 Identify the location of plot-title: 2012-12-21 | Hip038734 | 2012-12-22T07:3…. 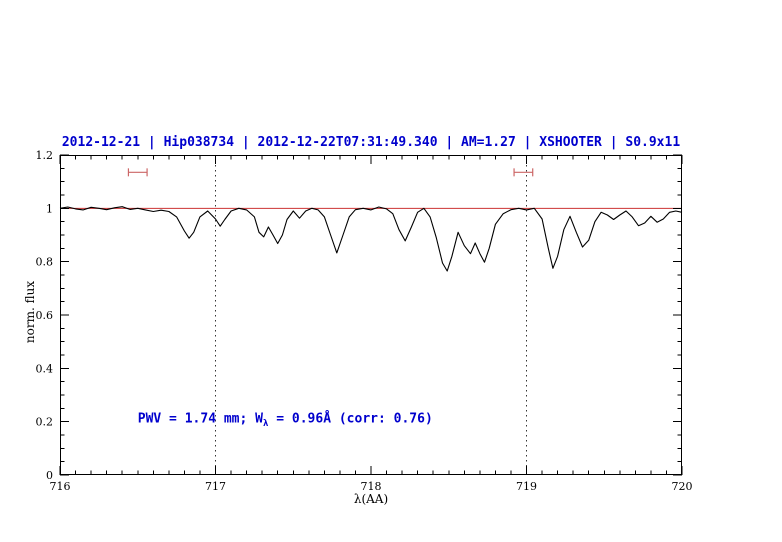
(371, 142).